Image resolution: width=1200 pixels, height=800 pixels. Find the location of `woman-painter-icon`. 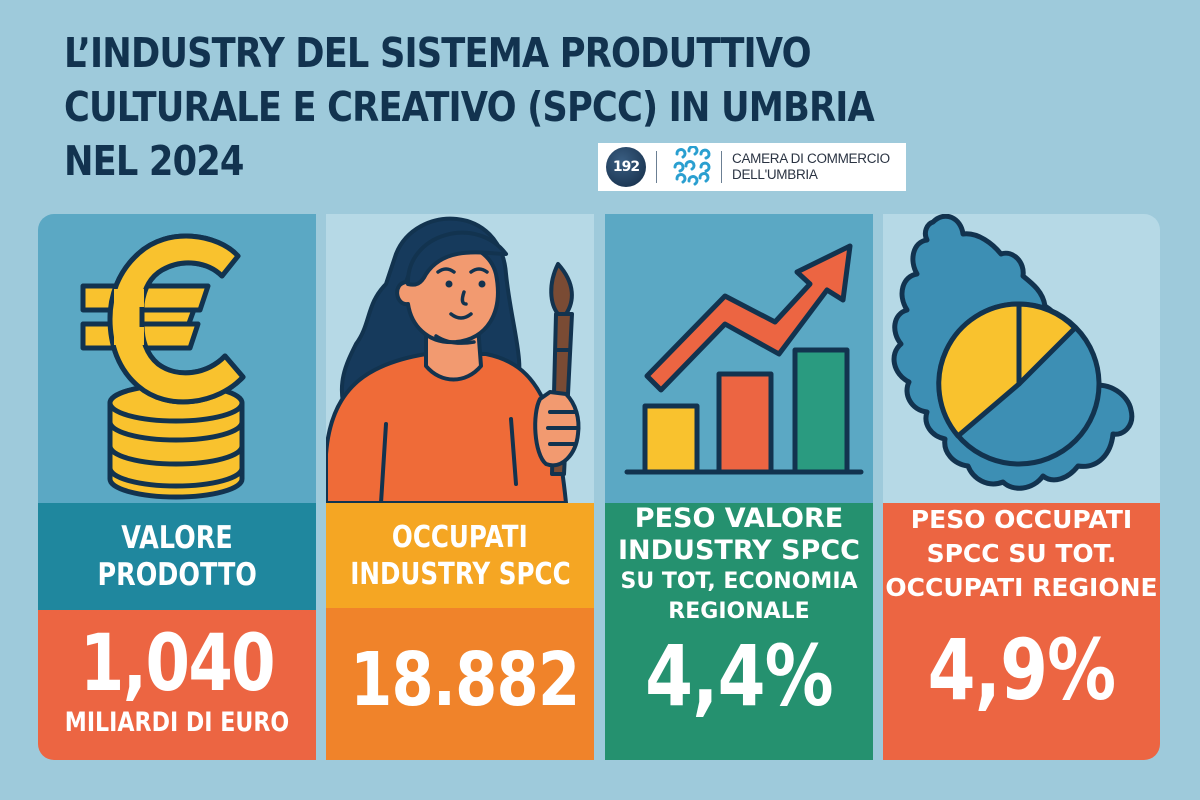

woman-painter-icon is located at coordinates (453, 359).